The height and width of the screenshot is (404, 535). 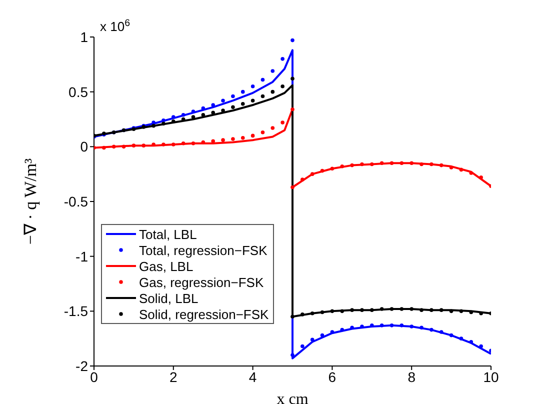 What do you see at coordinates (491, 376) in the screenshot?
I see `x-tick-label: 10` at bounding box center [491, 376].